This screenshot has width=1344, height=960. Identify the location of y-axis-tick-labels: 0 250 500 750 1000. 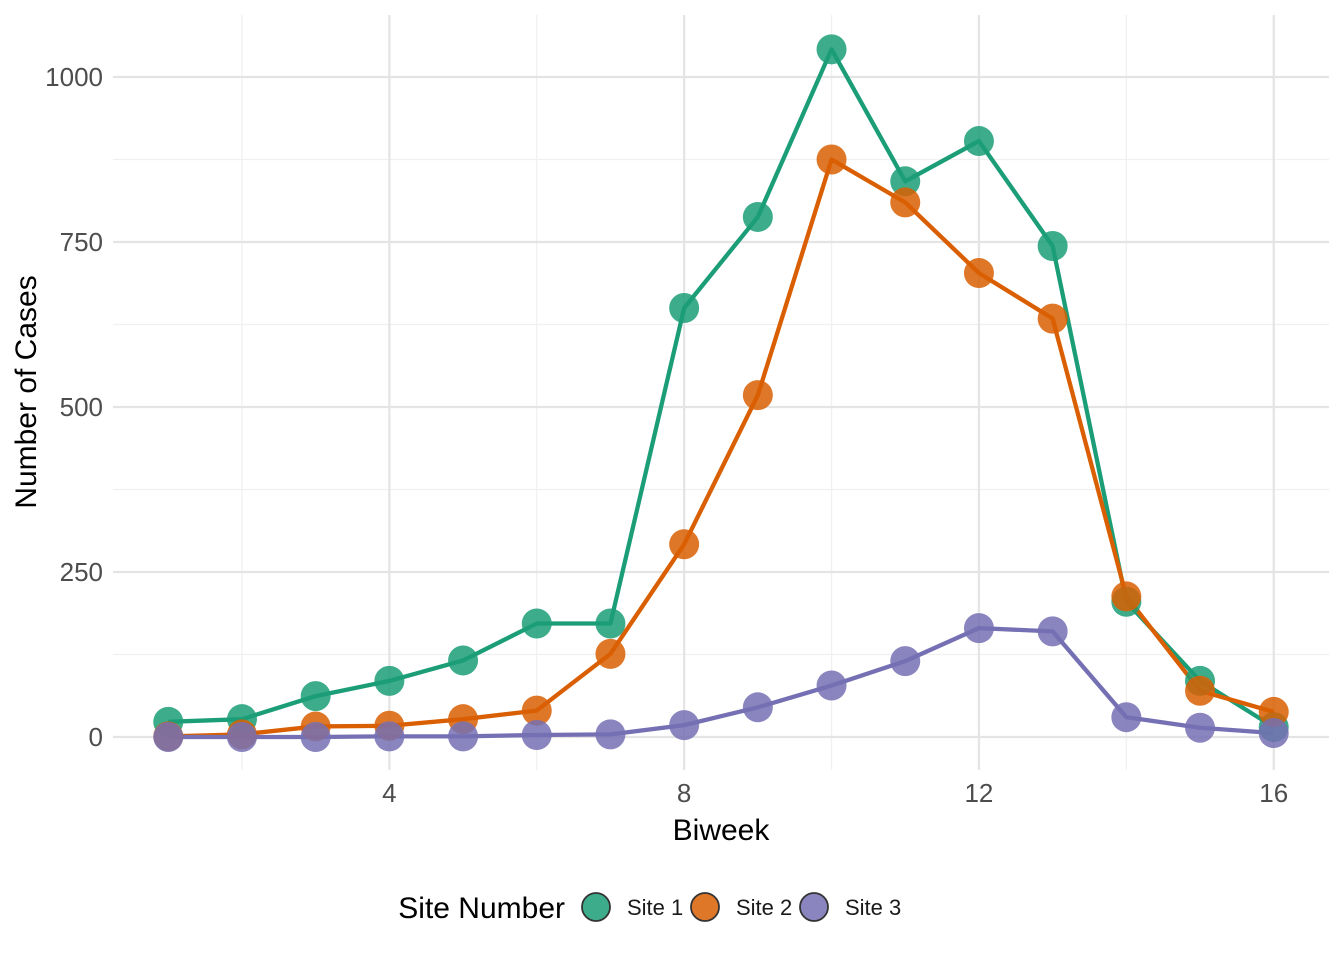
(74, 407).